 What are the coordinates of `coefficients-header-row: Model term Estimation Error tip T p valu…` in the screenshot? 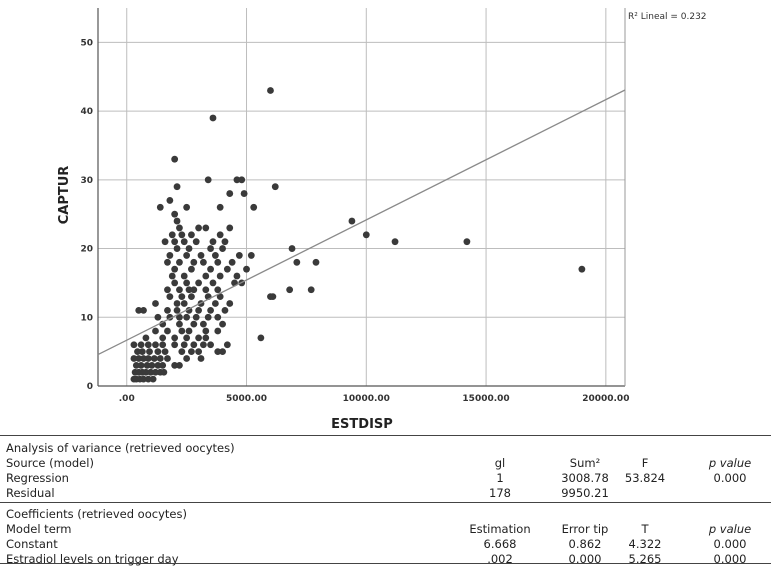 It's located at (385, 529).